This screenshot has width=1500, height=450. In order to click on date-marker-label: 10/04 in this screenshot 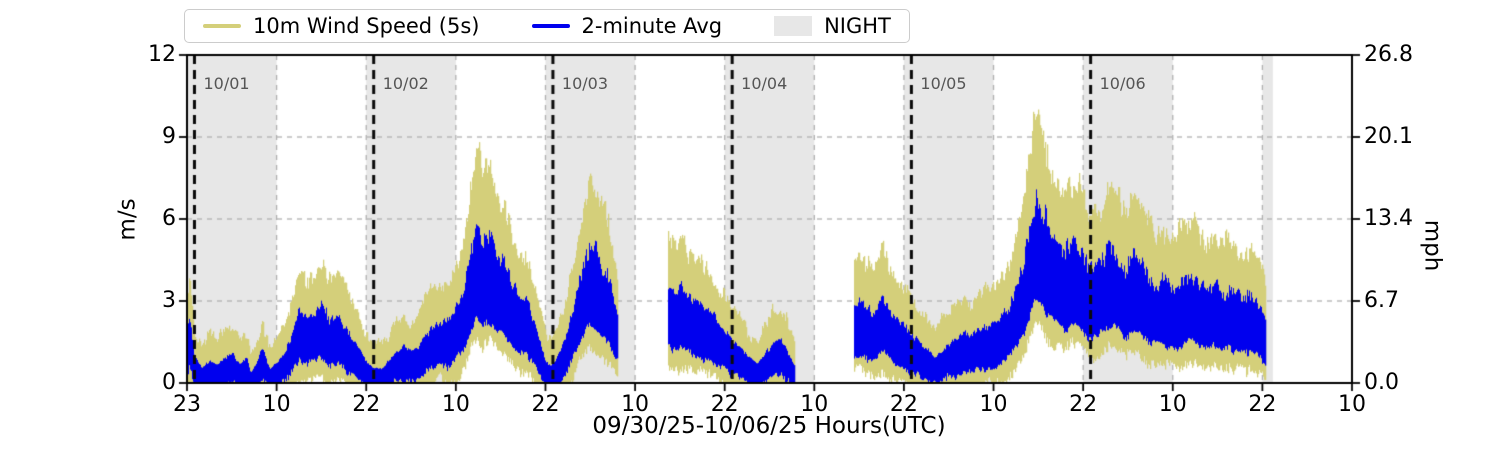, I will do `click(764, 83)`.